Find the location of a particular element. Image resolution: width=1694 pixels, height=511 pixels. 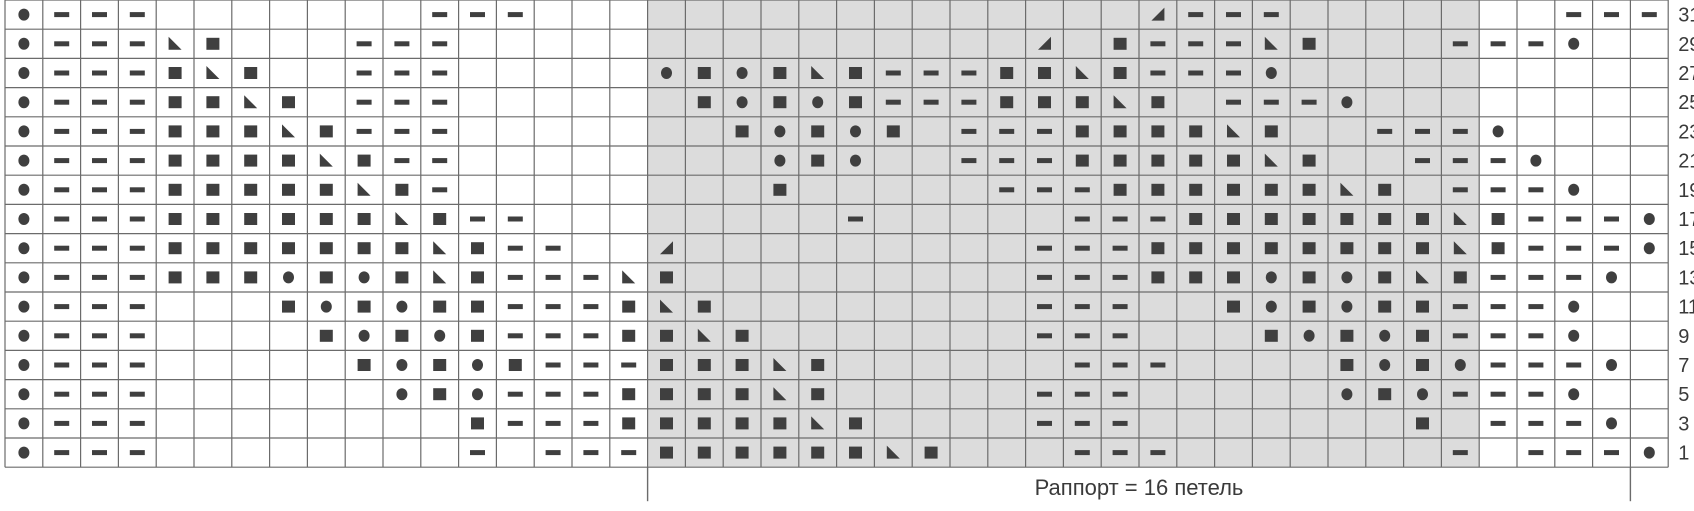

purl-r3-c30 is located at coordinates (1120, 423).